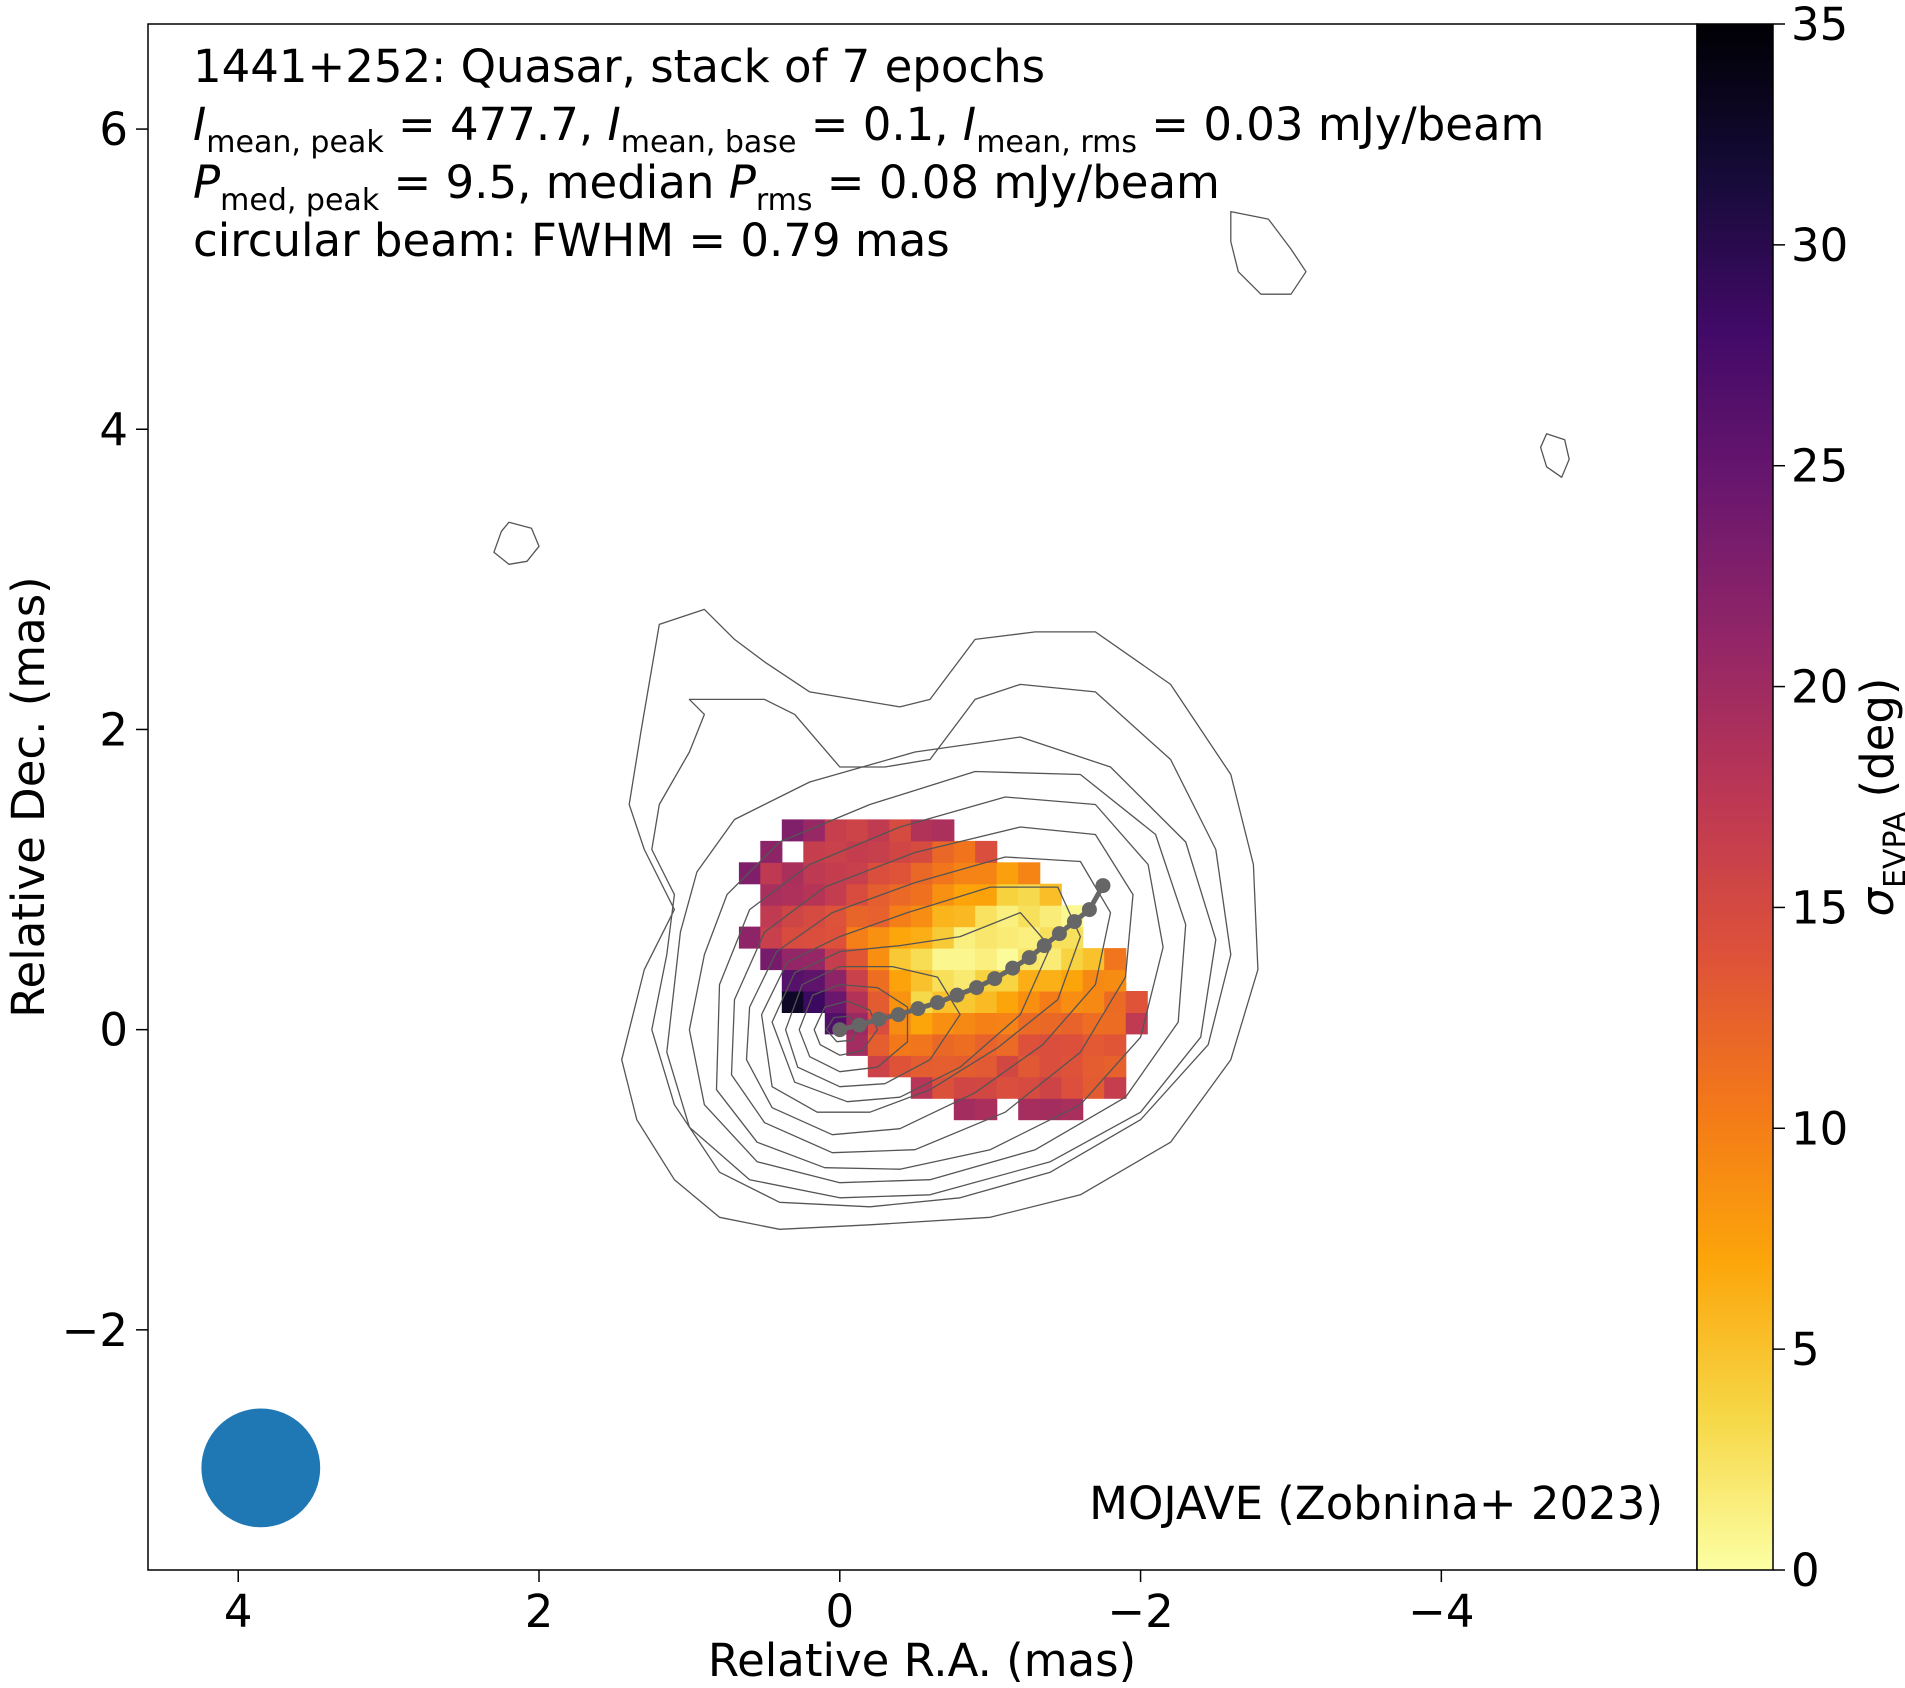 The width and height of the screenshot is (1905, 1688). What do you see at coordinates (261, 1468) in the screenshot?
I see `beam-ellipse` at bounding box center [261, 1468].